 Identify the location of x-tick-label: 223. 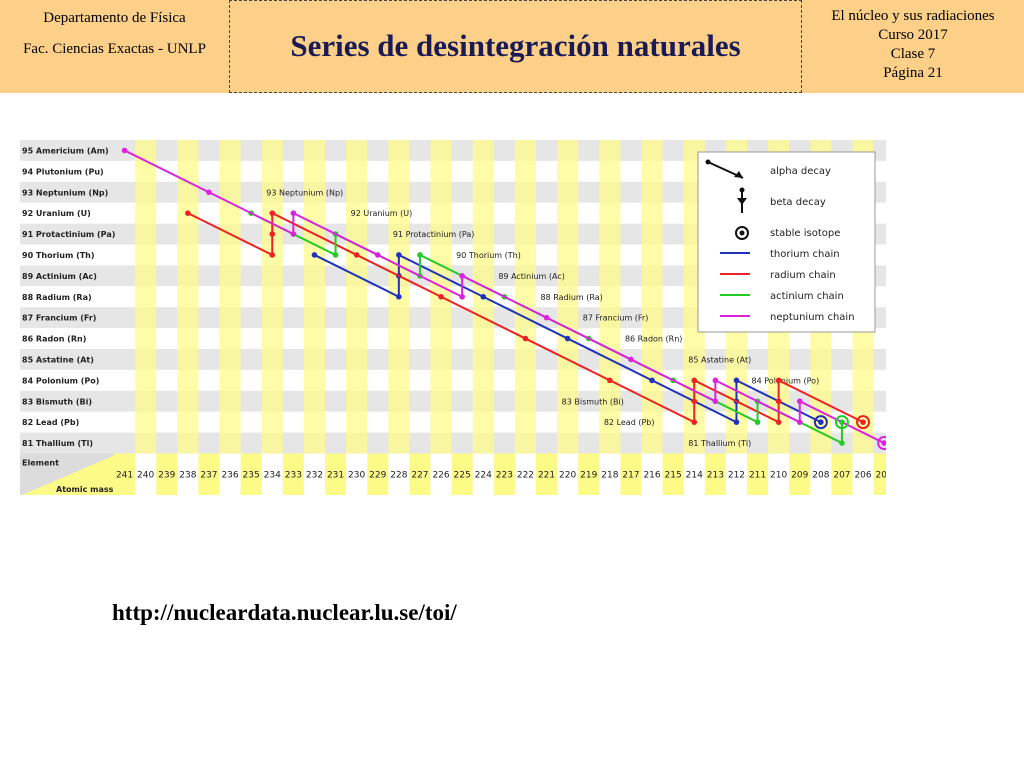
(504, 476).